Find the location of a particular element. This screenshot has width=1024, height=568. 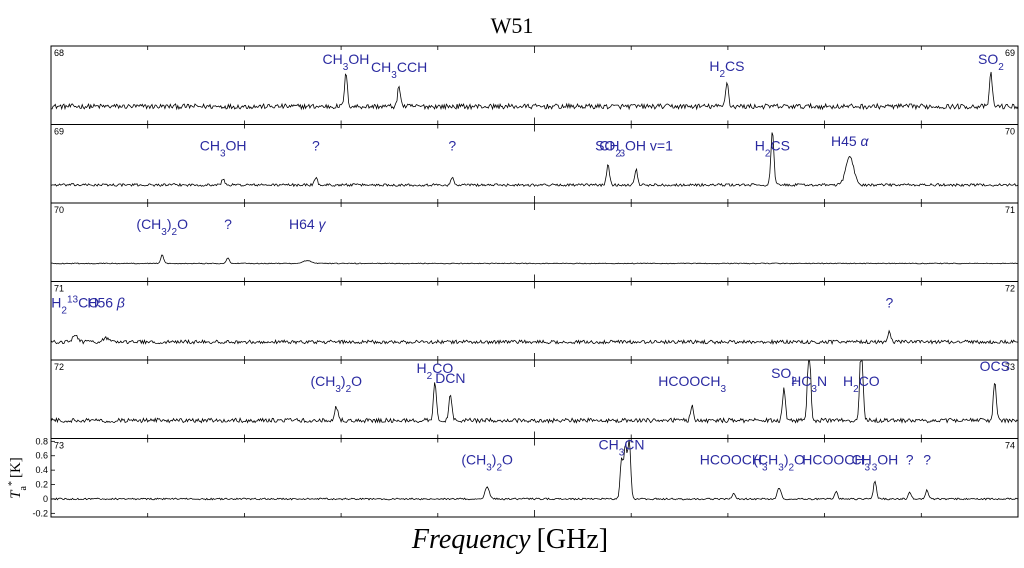

panel-start-label: 71 is located at coordinates (59, 289).